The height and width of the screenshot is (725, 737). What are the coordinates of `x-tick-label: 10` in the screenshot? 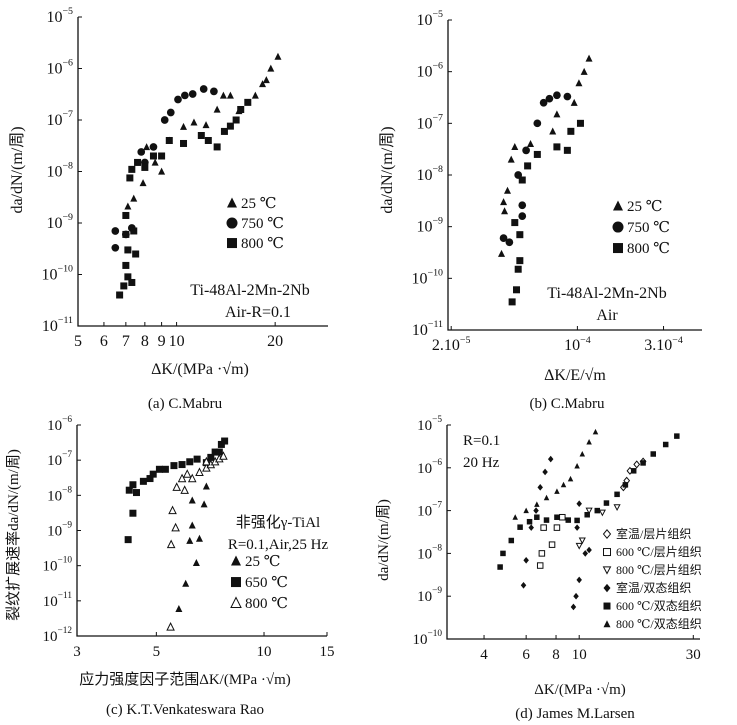 It's located at (177, 341).